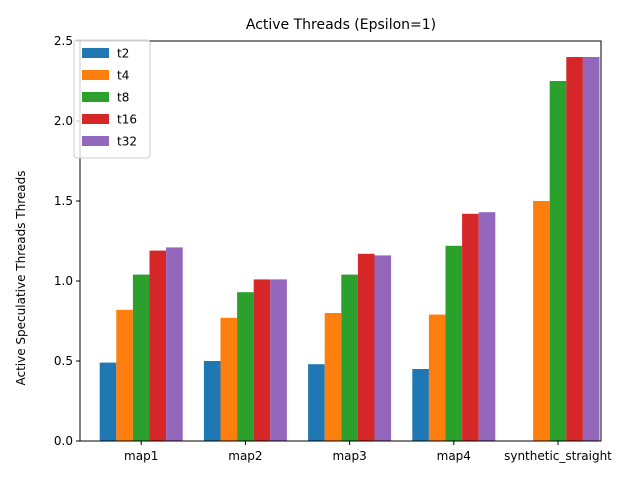 The image size is (640, 480). What do you see at coordinates (63, 121) in the screenshot?
I see `y-tick-label: 2.0` at bounding box center [63, 121].